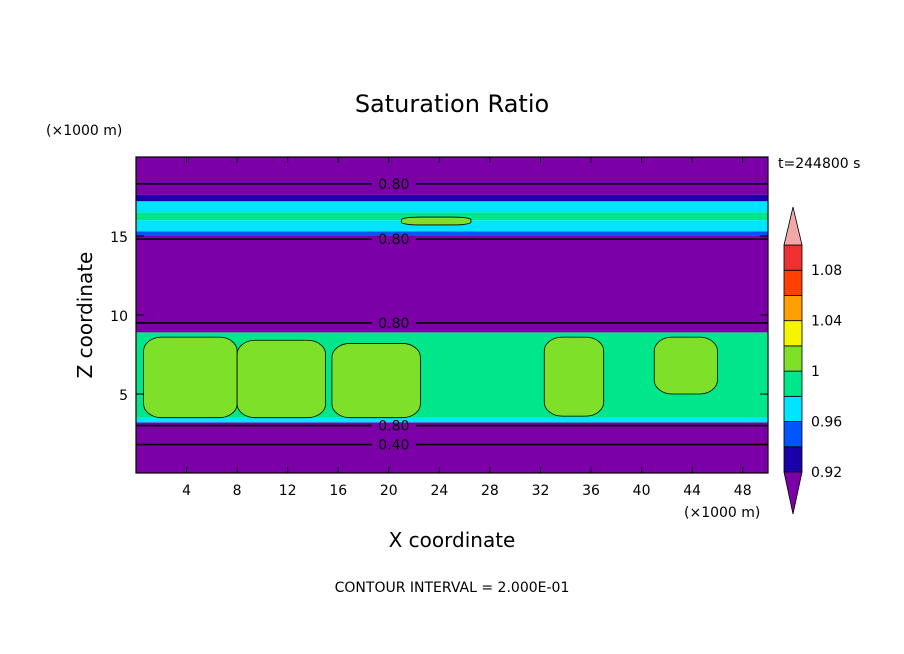 The image size is (904, 654). Describe the element at coordinates (819, 164) in the screenshot. I see `time-label: t=244800 s` at that location.